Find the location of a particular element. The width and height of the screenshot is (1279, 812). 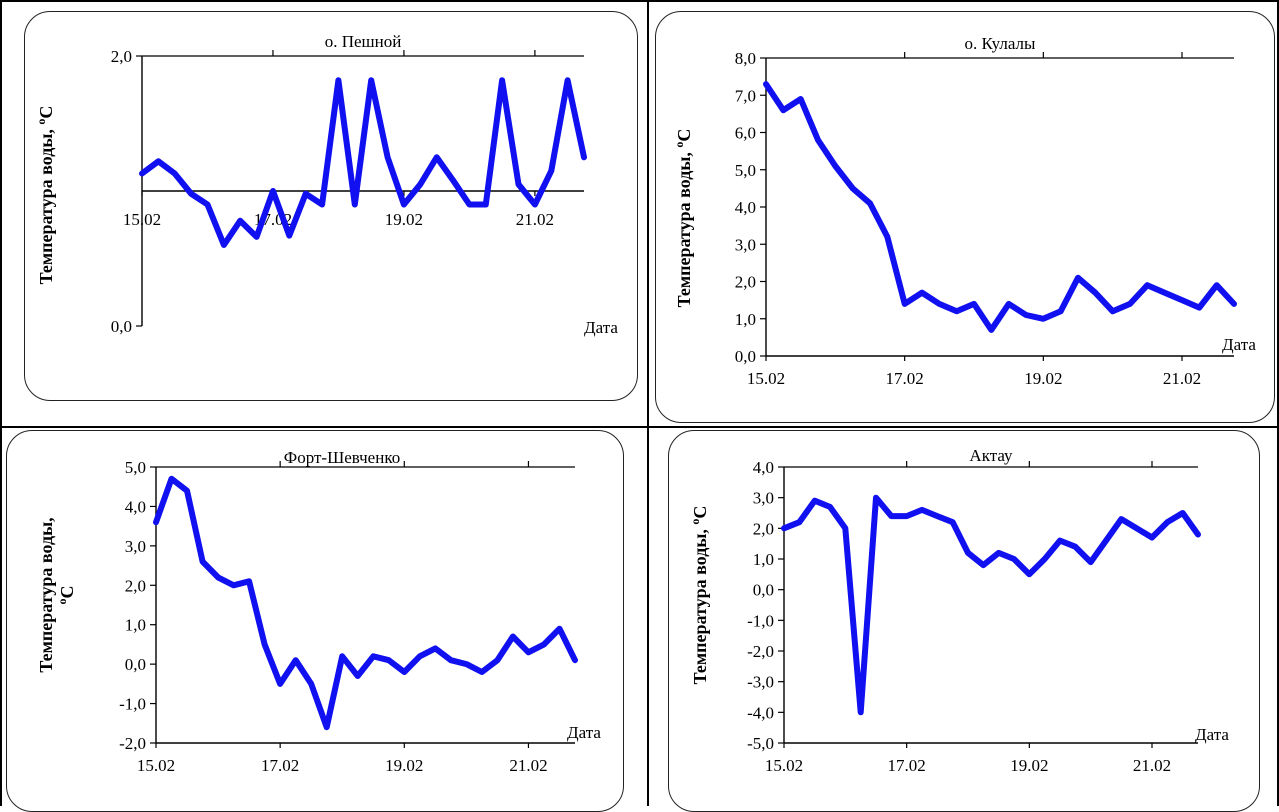

table-divider-vertical is located at coordinates (648, 403).